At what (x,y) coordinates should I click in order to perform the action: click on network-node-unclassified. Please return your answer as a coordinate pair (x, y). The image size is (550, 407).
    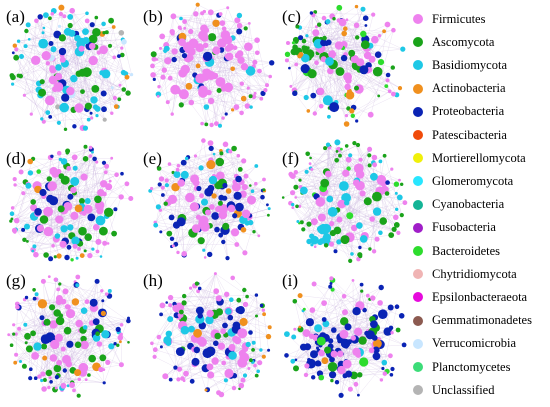
    Looking at the image, I should click on (121, 33).